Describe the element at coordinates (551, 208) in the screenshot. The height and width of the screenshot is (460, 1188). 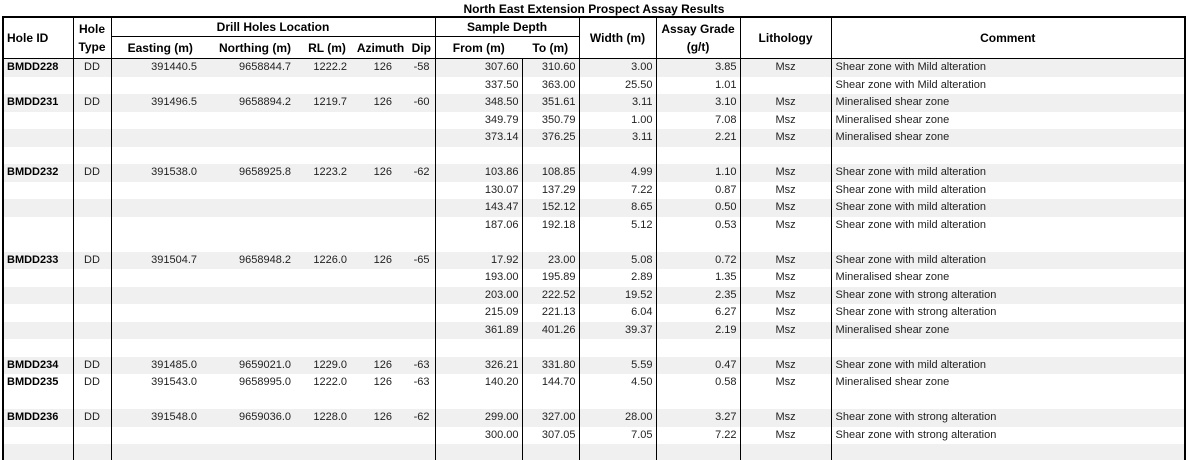
I see `cell-to: 152.12` at that location.